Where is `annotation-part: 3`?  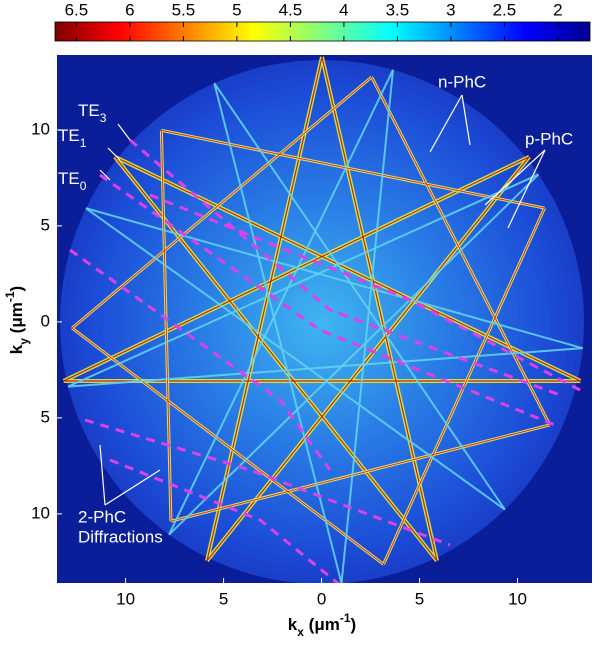
annotation-part: 3 is located at coordinates (103, 118).